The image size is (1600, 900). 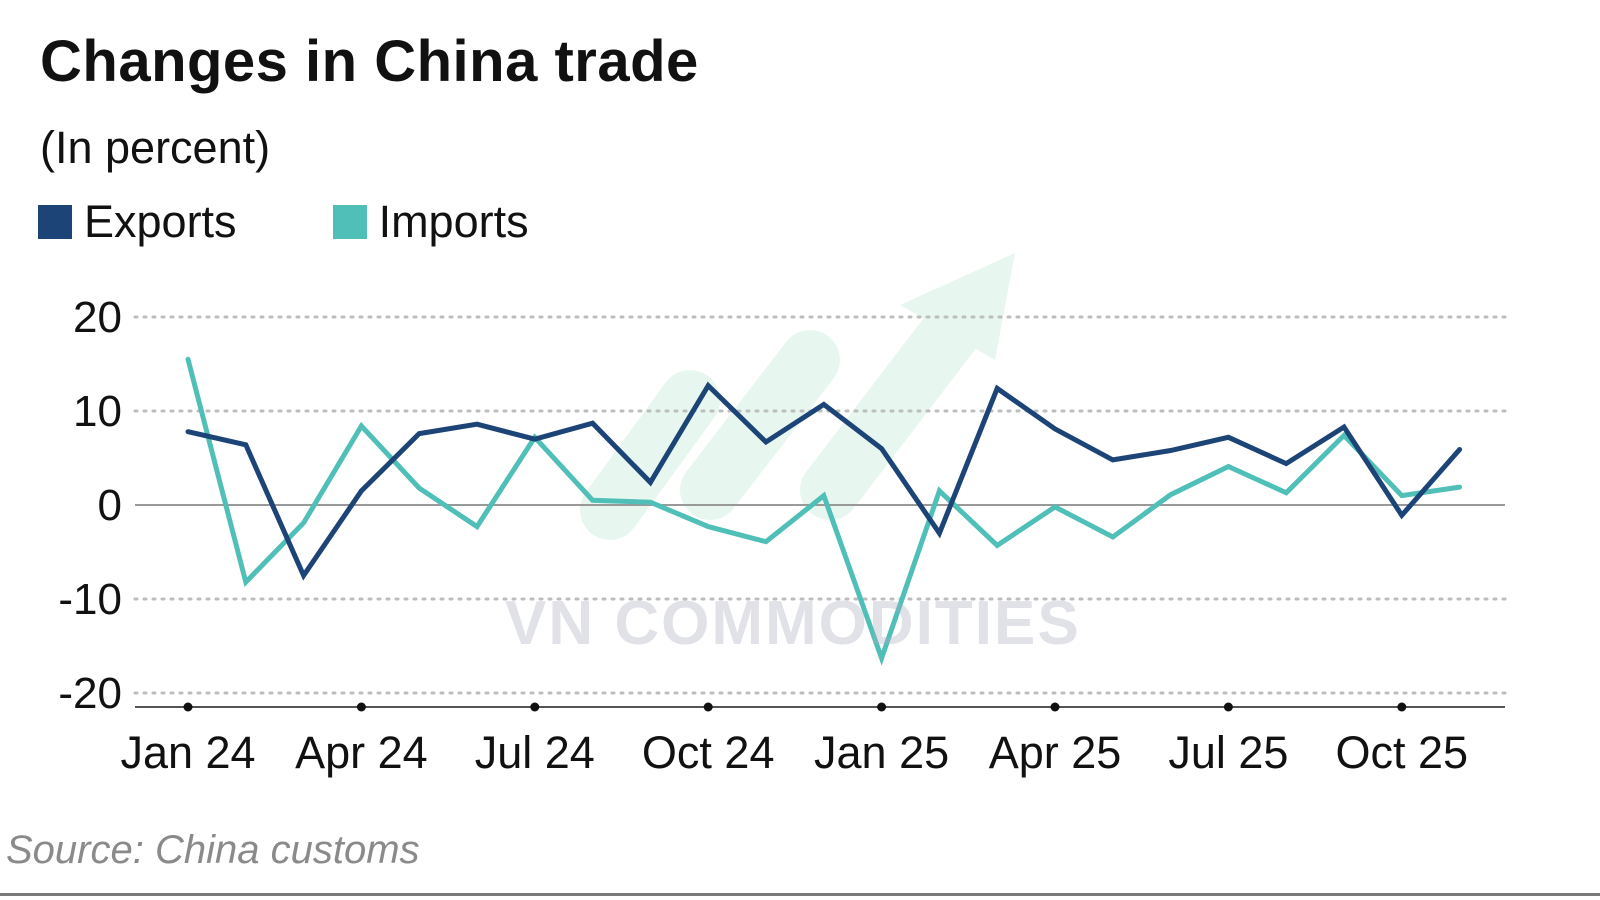 I want to click on y-tick-label: 0, so click(x=110, y=505).